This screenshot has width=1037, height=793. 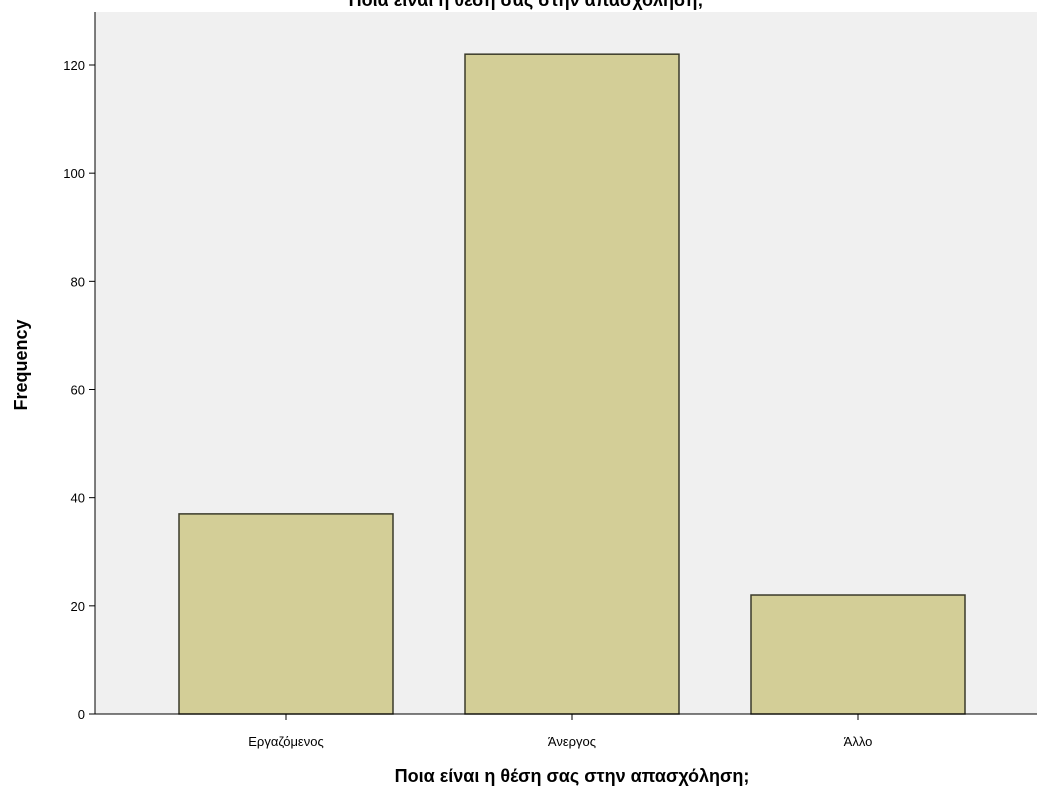 What do you see at coordinates (78, 498) in the screenshot?
I see `y-tick-label: 40` at bounding box center [78, 498].